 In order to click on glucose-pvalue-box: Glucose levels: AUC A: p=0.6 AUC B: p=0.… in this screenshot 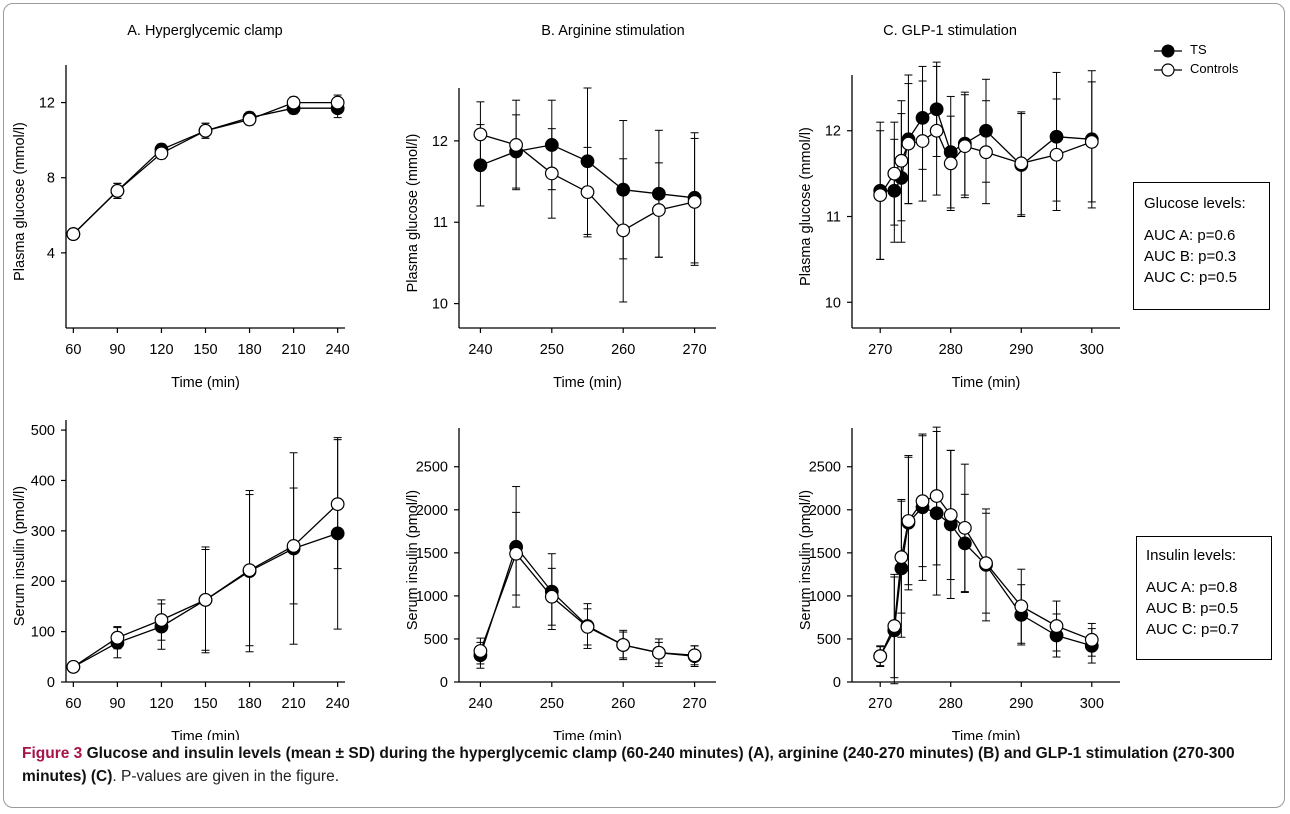, I will do `click(1201, 246)`.